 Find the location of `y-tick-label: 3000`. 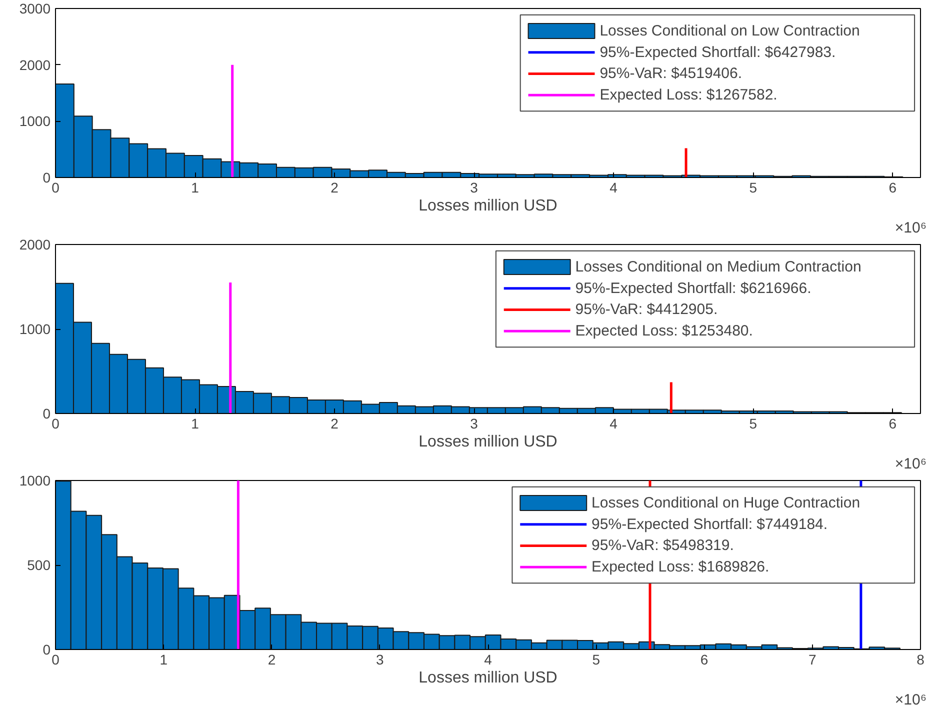

y-tick-label: 3000 is located at coordinates (35, 8).